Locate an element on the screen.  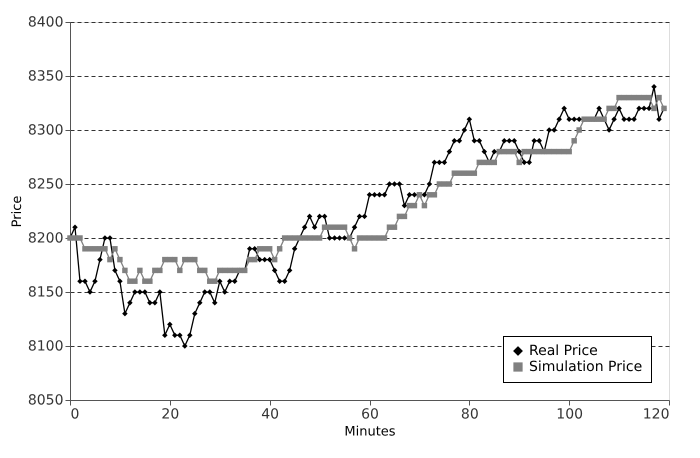
x-tick-label: 80 is located at coordinates (469, 414).